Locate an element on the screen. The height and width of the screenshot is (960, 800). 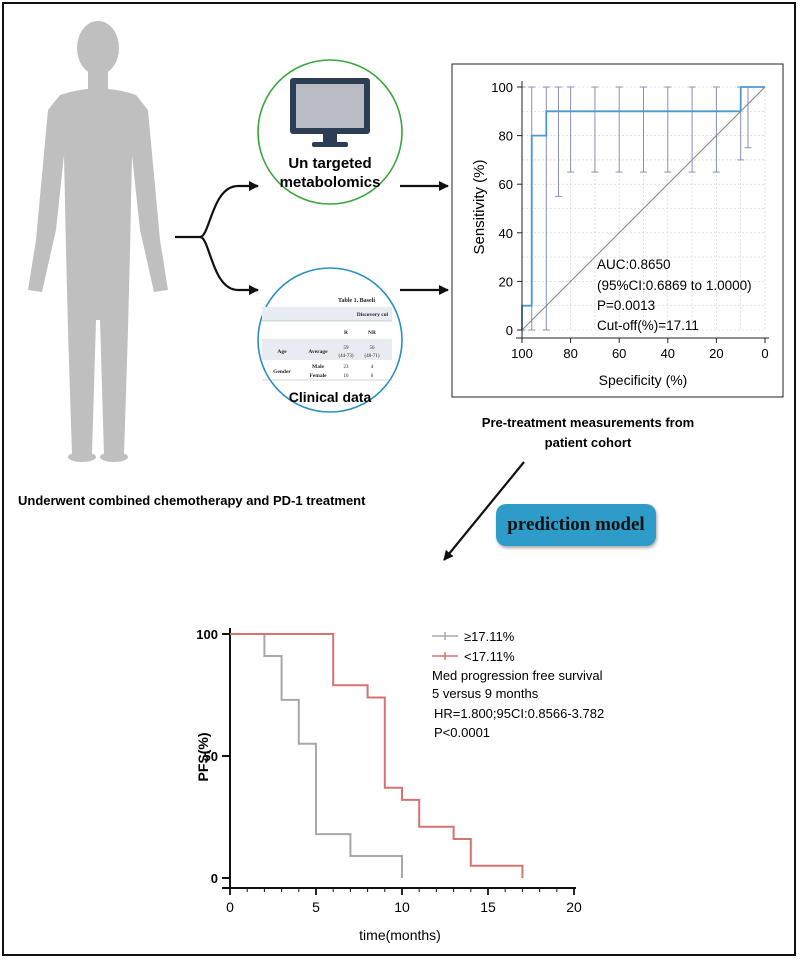
km-y-ticks: 0 50 100 is located at coordinates (213, 756).